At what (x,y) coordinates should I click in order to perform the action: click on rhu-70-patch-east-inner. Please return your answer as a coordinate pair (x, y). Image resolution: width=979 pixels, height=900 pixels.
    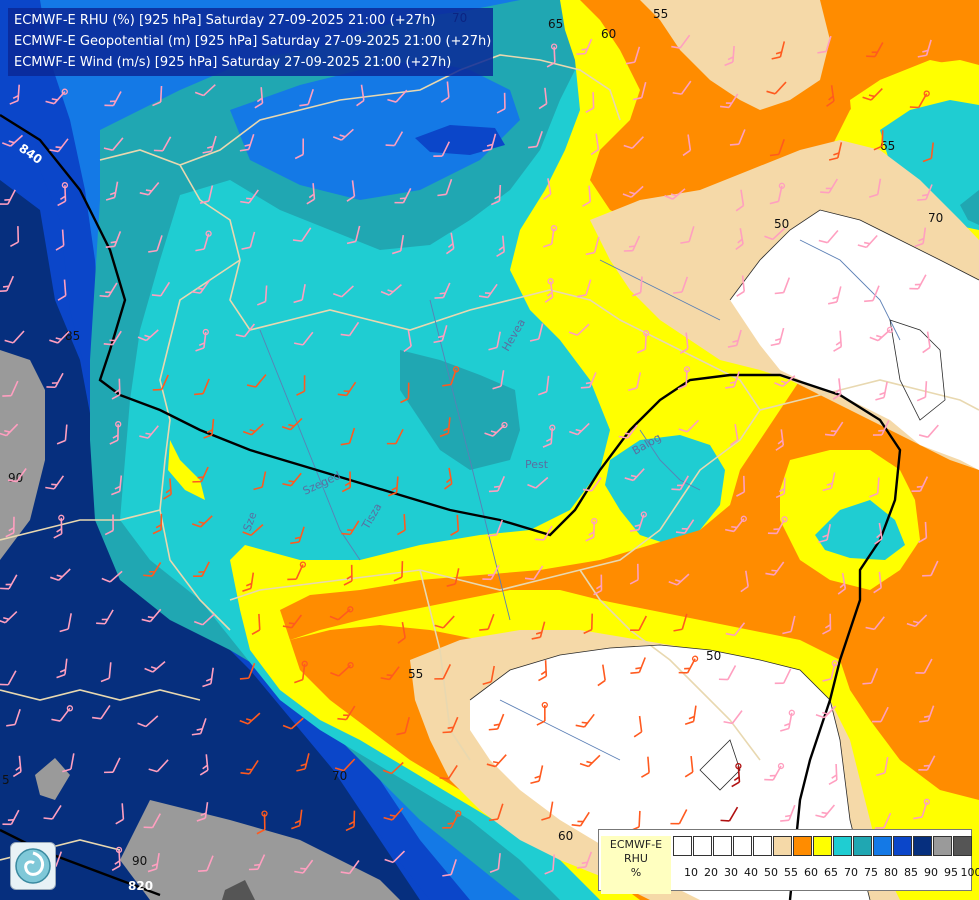
    Looking at the image, I should click on (860, 530).